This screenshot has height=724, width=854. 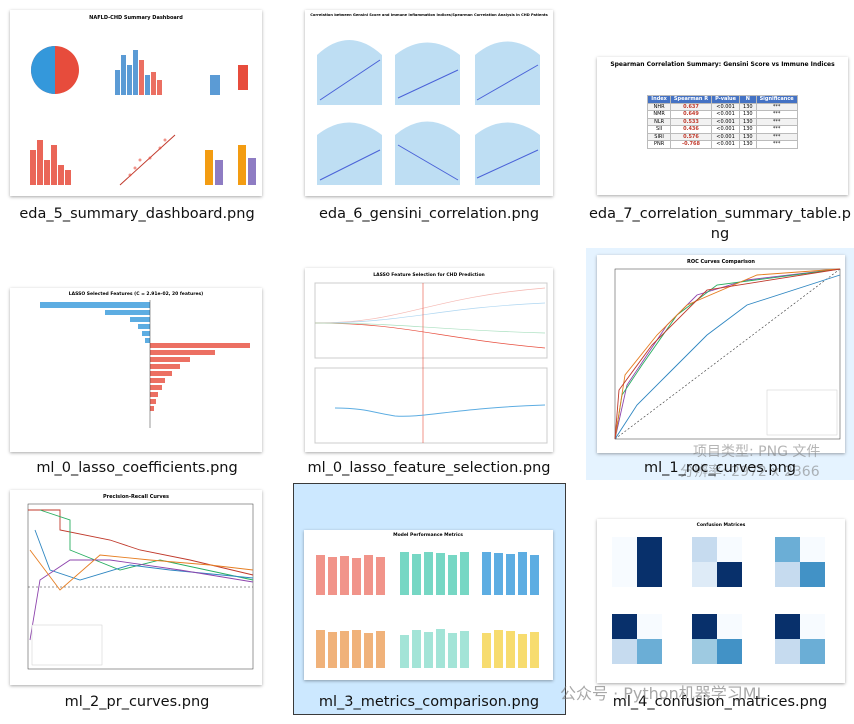 I want to click on table-header-cell: N, so click(x=748, y=99).